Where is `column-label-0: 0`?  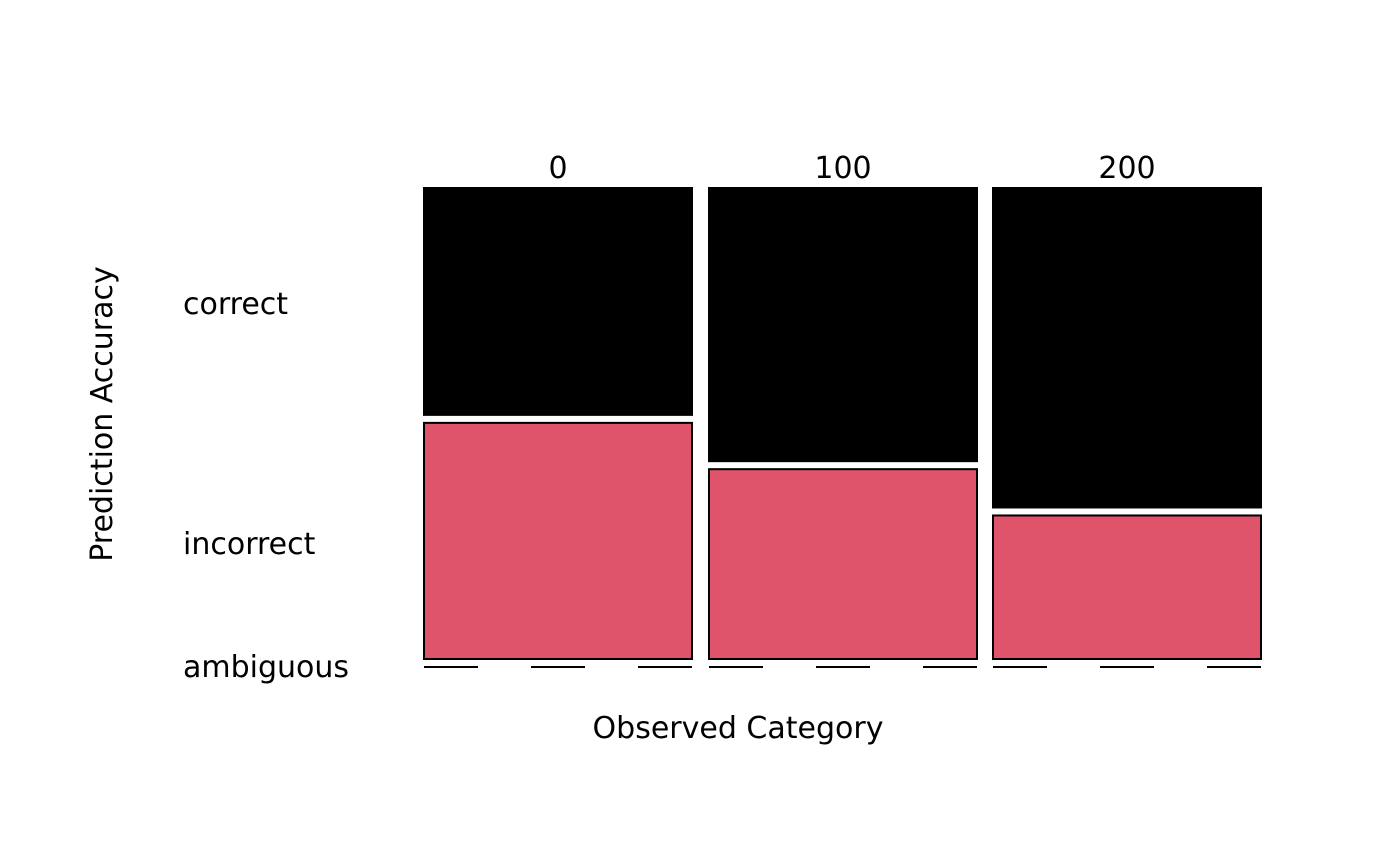 column-label-0: 0 is located at coordinates (557, 168).